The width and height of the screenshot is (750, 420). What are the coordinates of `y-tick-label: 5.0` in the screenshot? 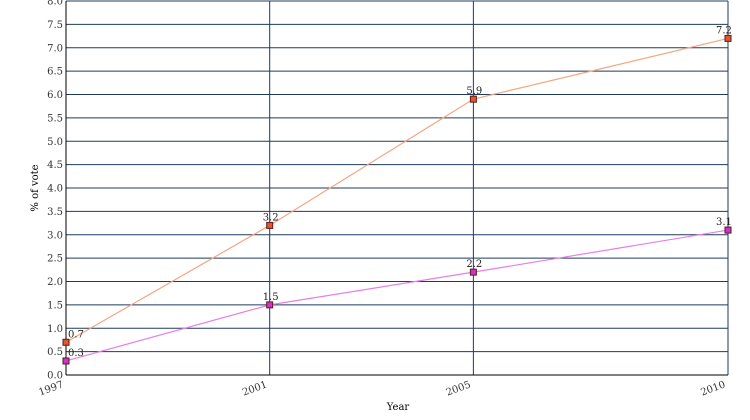 It's located at (55, 142).